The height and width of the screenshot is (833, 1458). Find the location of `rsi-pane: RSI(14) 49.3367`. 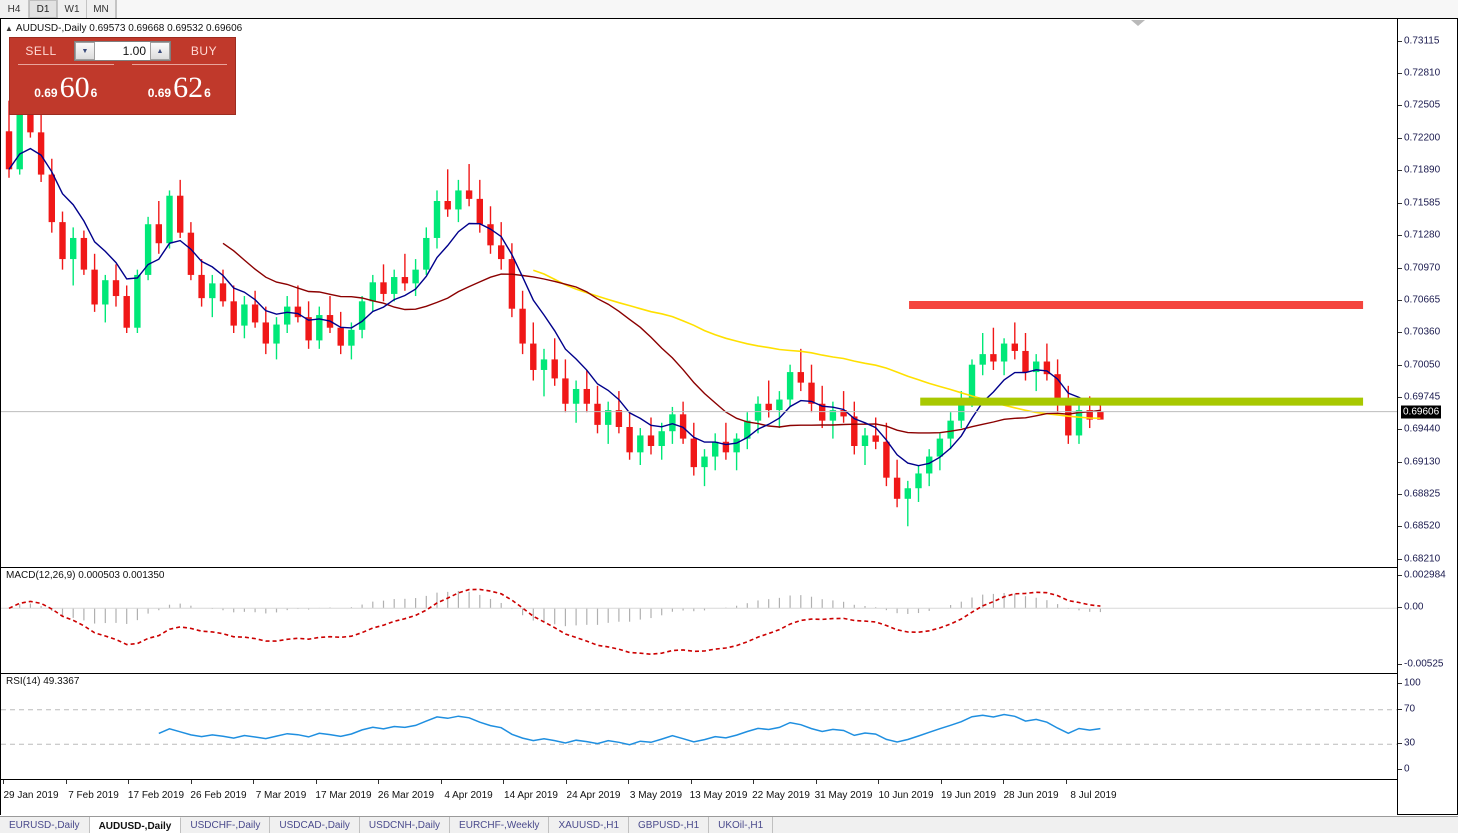

rsi-pane: RSI(14) 49.3367 is located at coordinates (699, 726).